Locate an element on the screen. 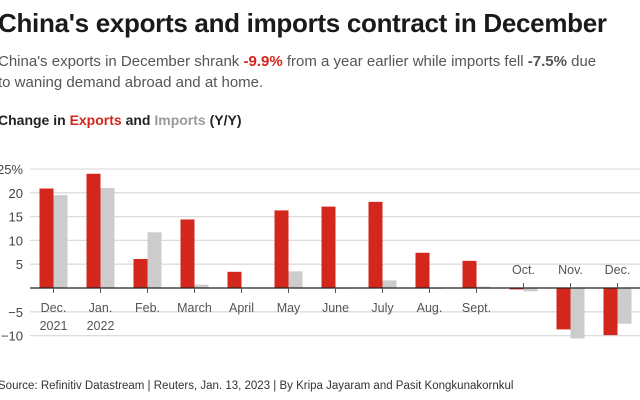 This screenshot has height=400, width=640. y-axis-labels: 25% 20 15 10 5 −5 −10 is located at coordinates (11, 253).